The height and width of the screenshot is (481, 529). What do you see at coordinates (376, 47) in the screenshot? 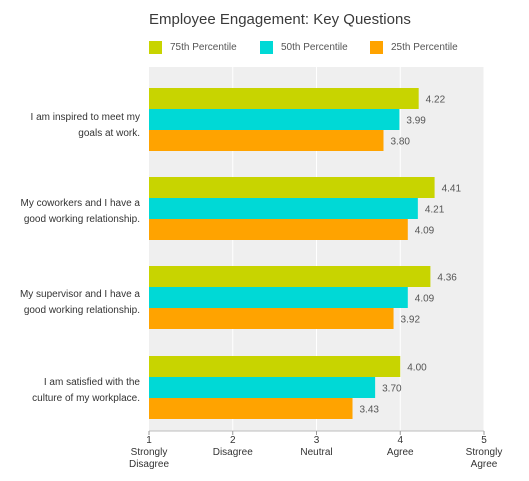
I see `legend-swatch-25th` at bounding box center [376, 47].